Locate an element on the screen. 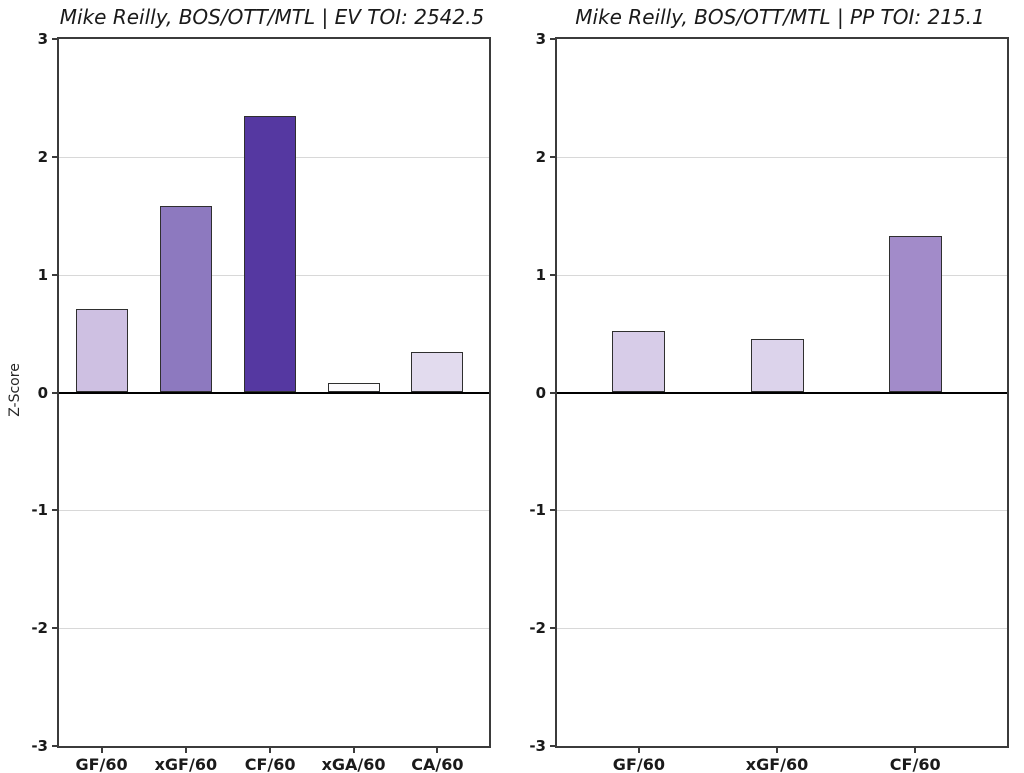 The width and height of the screenshot is (1024, 773). pp-chart-title: Mike Reilly, BOS/OTT/MTL | PP TOI: 215.1 is located at coordinates (780, 17).